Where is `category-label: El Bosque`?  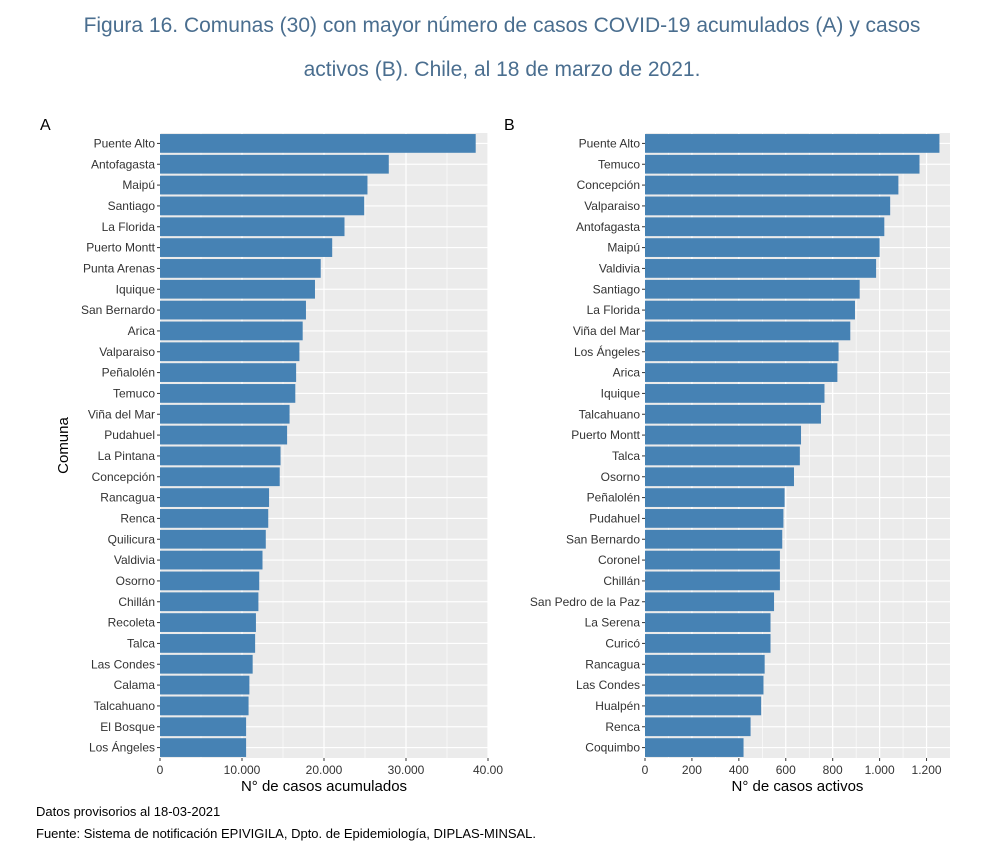 category-label: El Bosque is located at coordinates (127, 727).